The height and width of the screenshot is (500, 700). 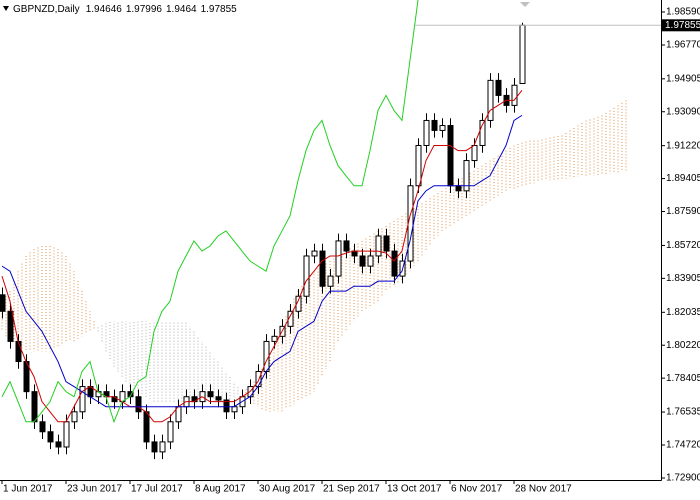 I want to click on header-low: 1.9464, so click(x=181, y=9).